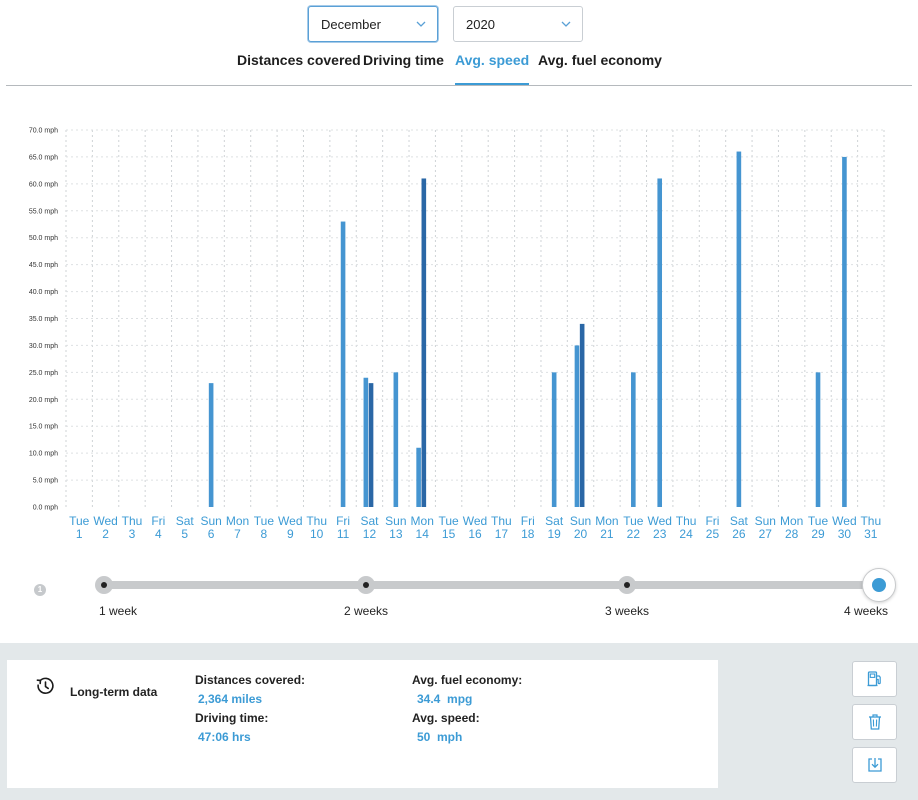 Image resolution: width=918 pixels, height=800 pixels. I want to click on trash-icon, so click(874, 722).